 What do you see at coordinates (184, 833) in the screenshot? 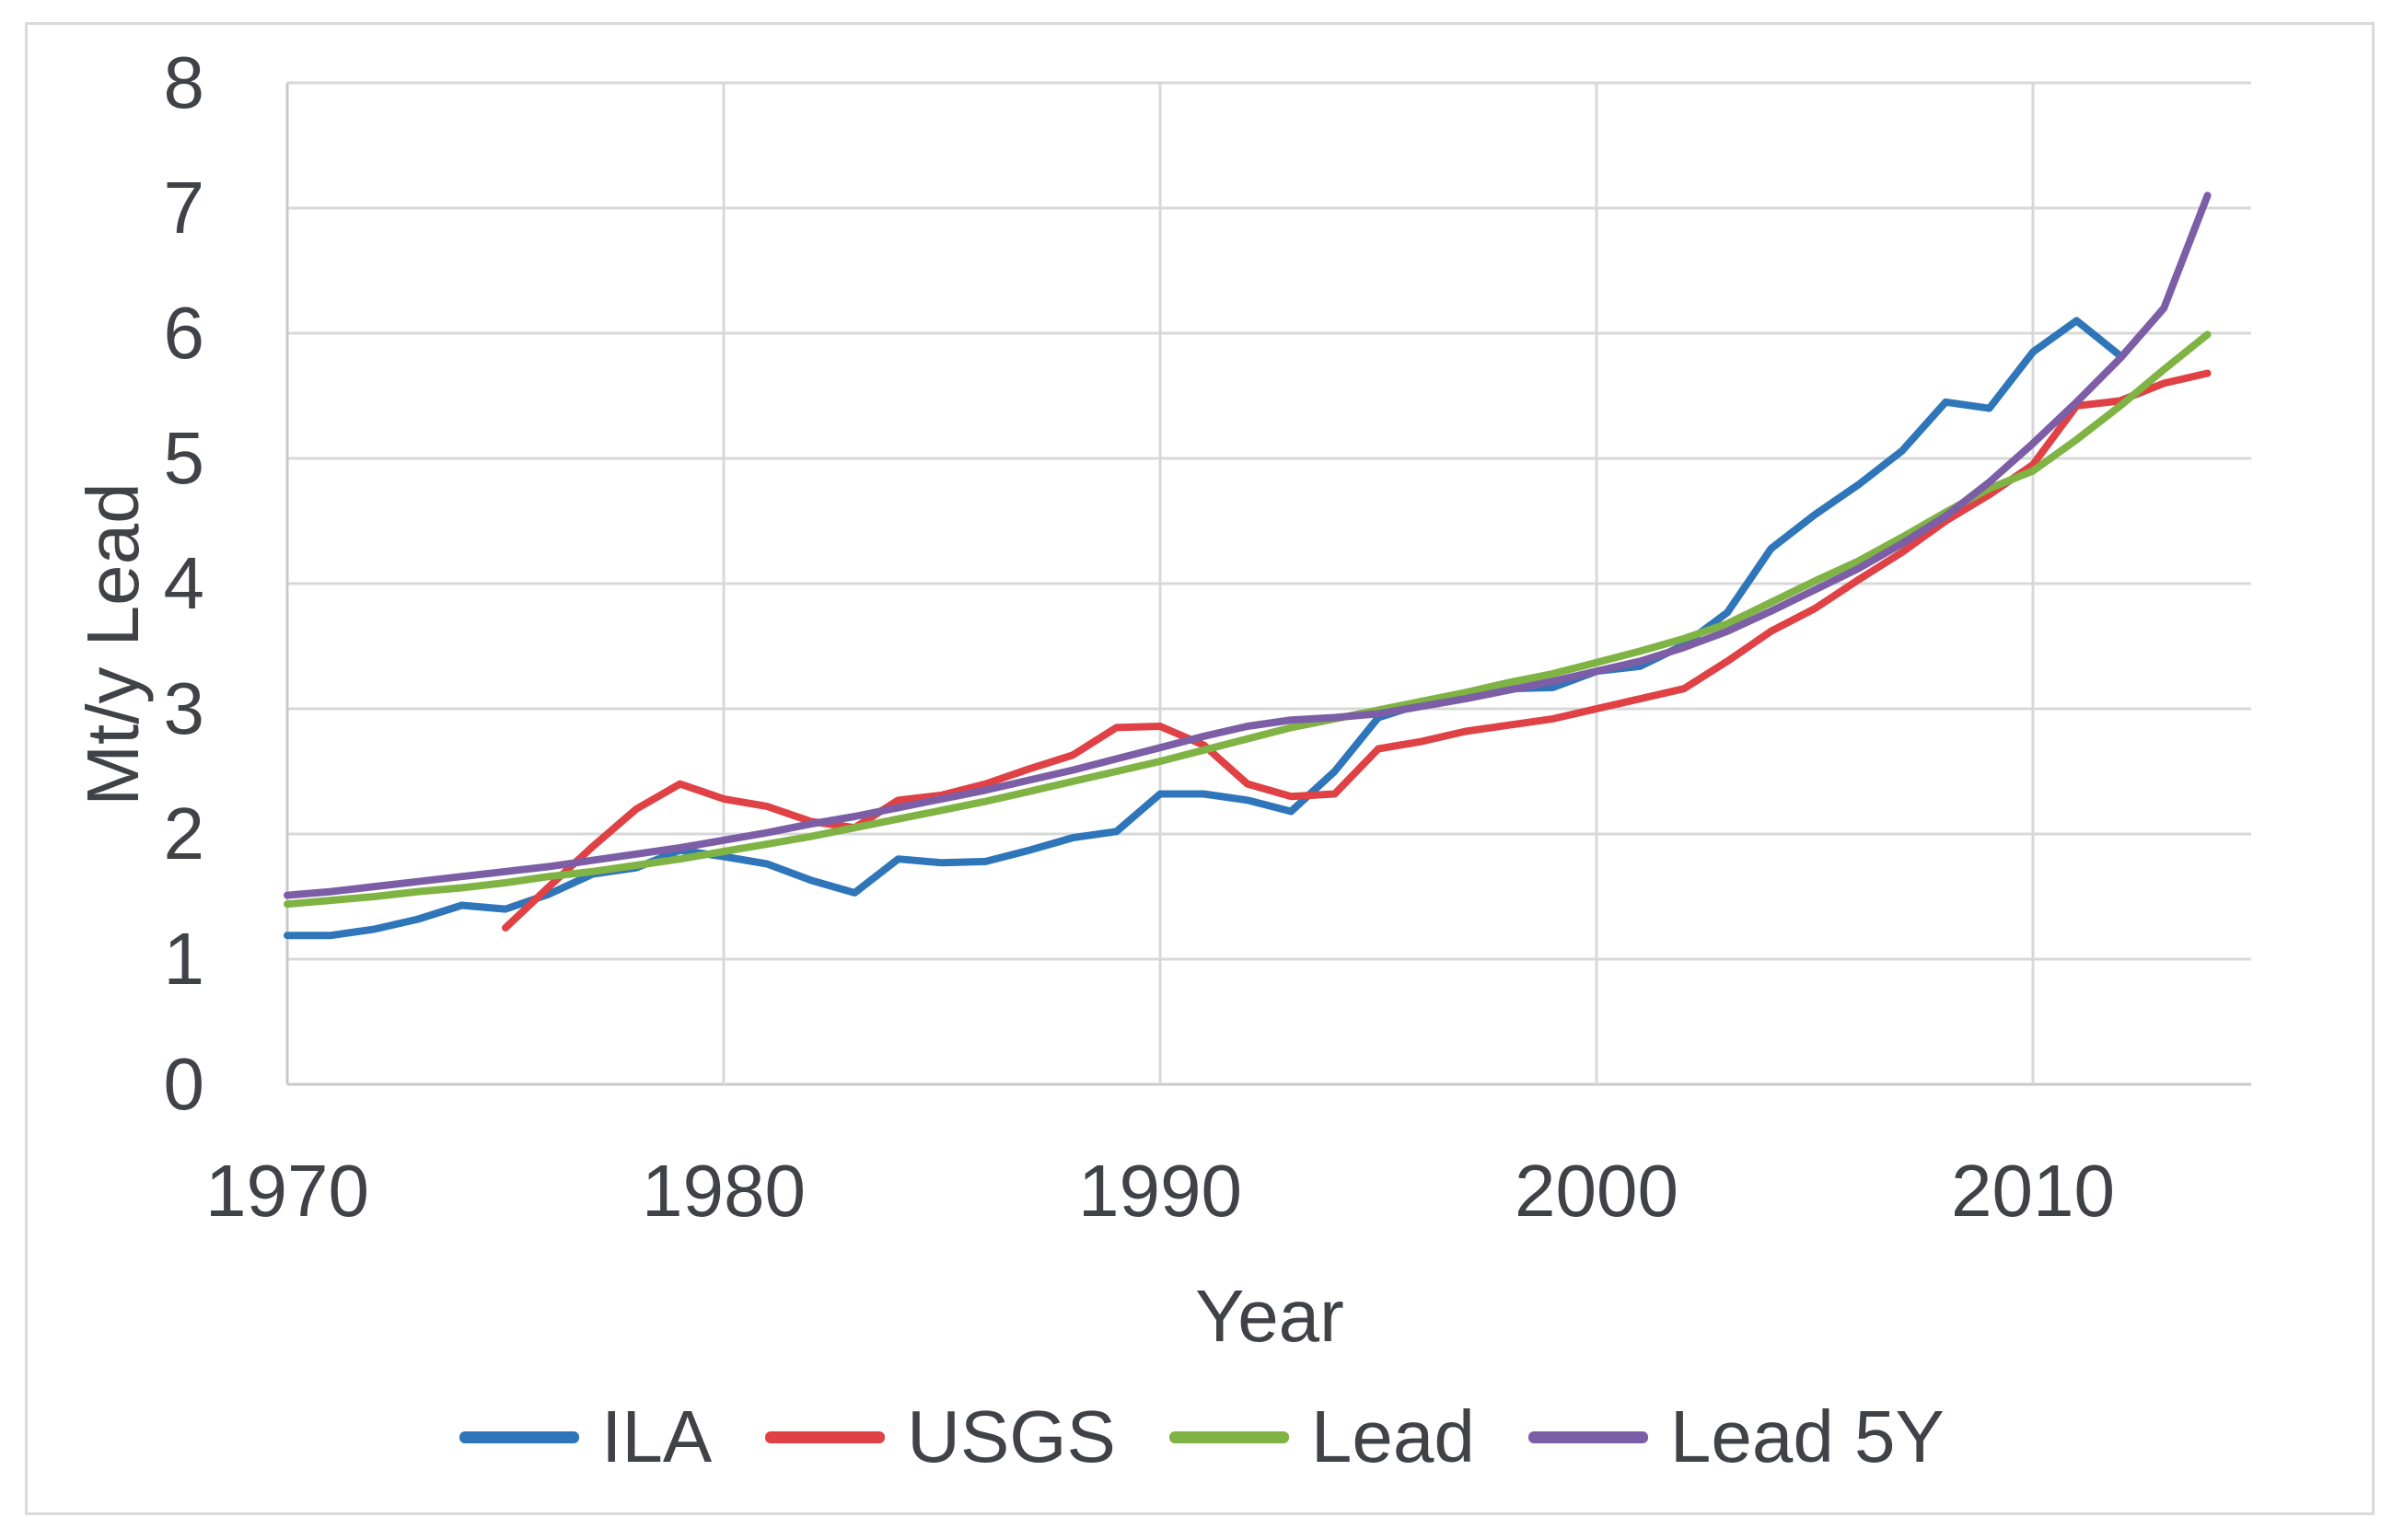
I see `y-tick-label-2: 2` at bounding box center [184, 833].